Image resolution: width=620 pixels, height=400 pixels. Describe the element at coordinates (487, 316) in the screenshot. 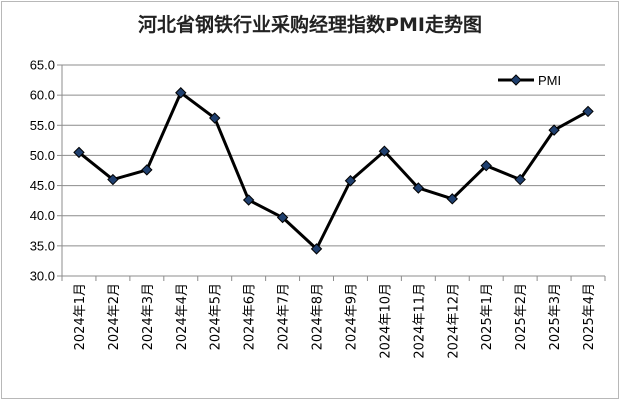

I see `x-tick-label: 2025年1月` at that location.